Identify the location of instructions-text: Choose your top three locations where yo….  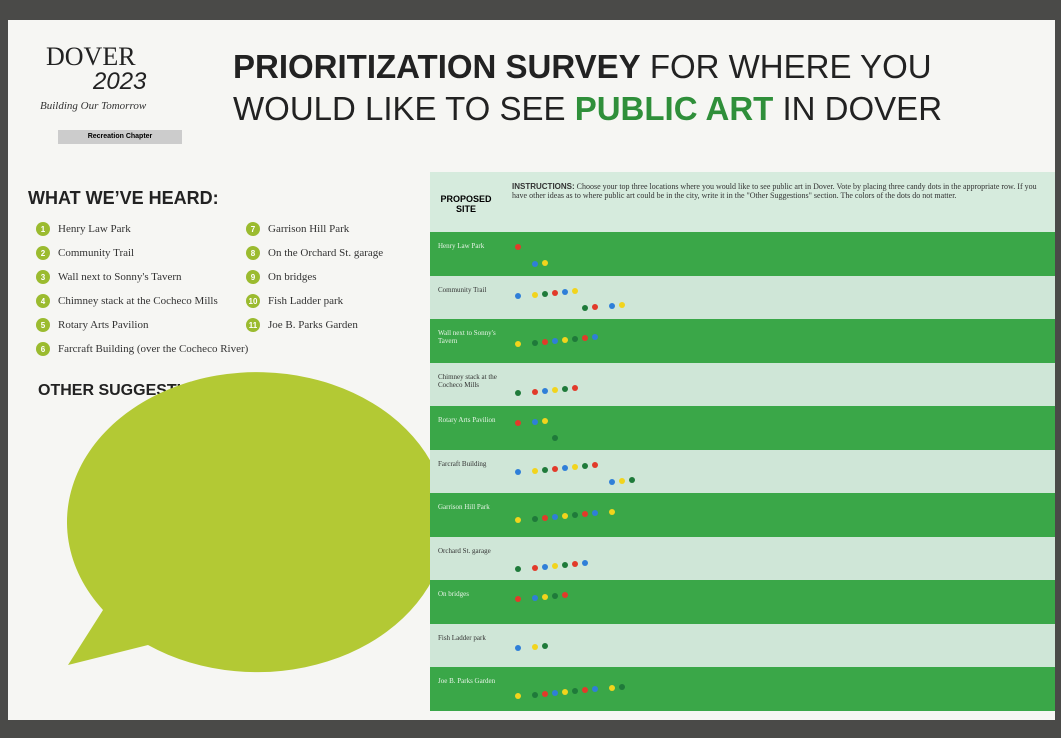
(774, 191).